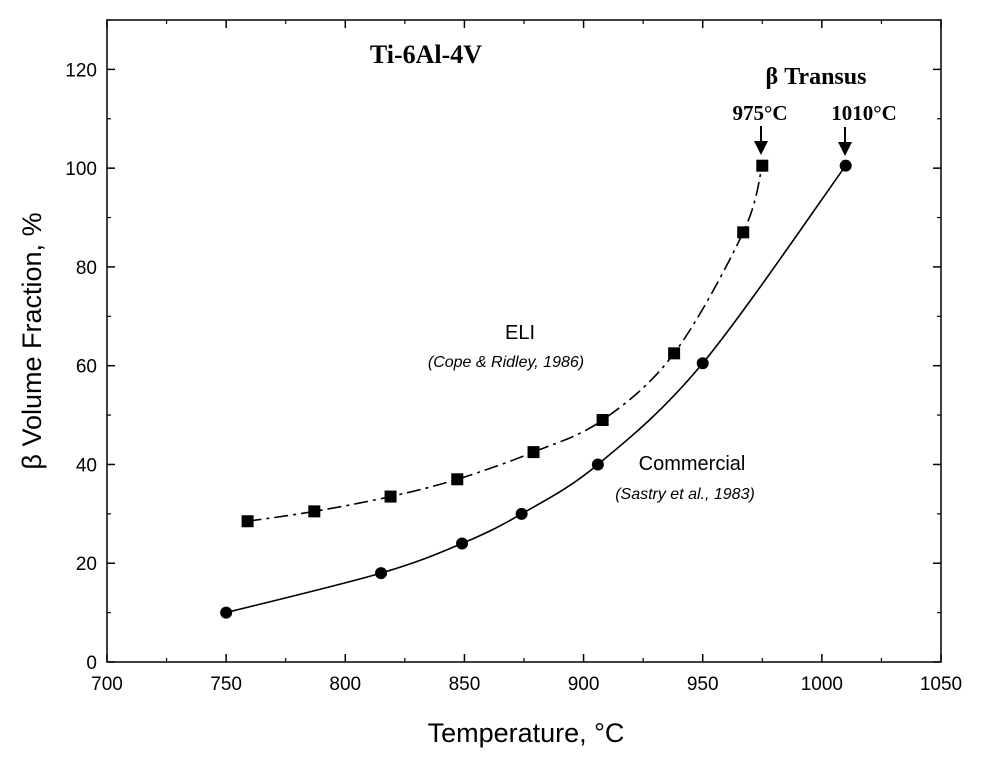  Describe the element at coordinates (86, 367) in the screenshot. I see `y-tick-label-60: 60` at that location.